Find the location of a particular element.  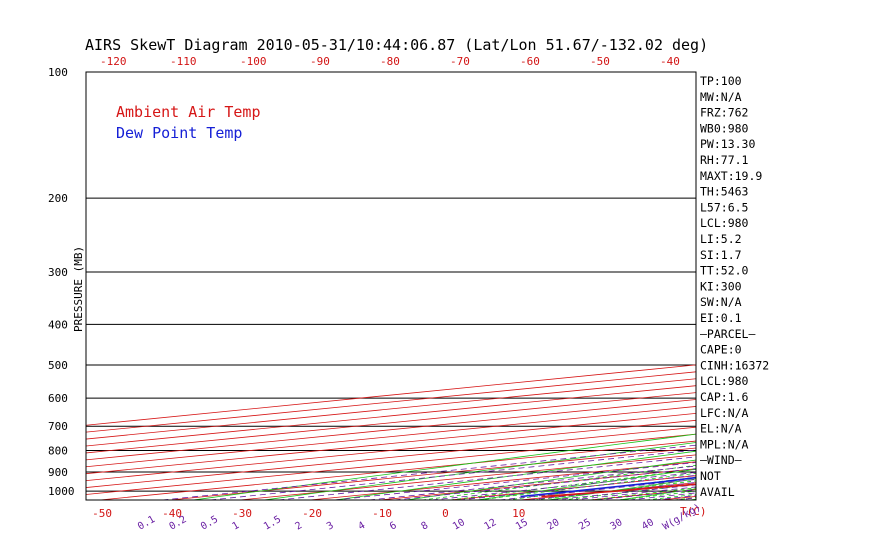

index-item: AVAIL is located at coordinates (717, 492).